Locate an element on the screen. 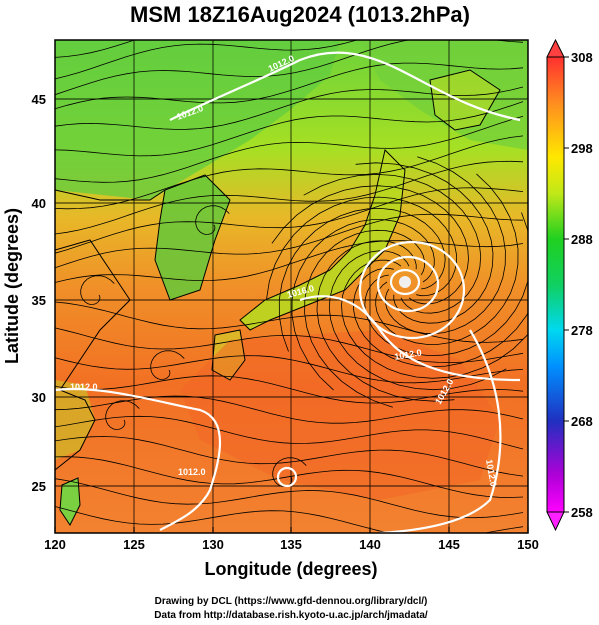  cyclone-center is located at coordinates (405, 282).